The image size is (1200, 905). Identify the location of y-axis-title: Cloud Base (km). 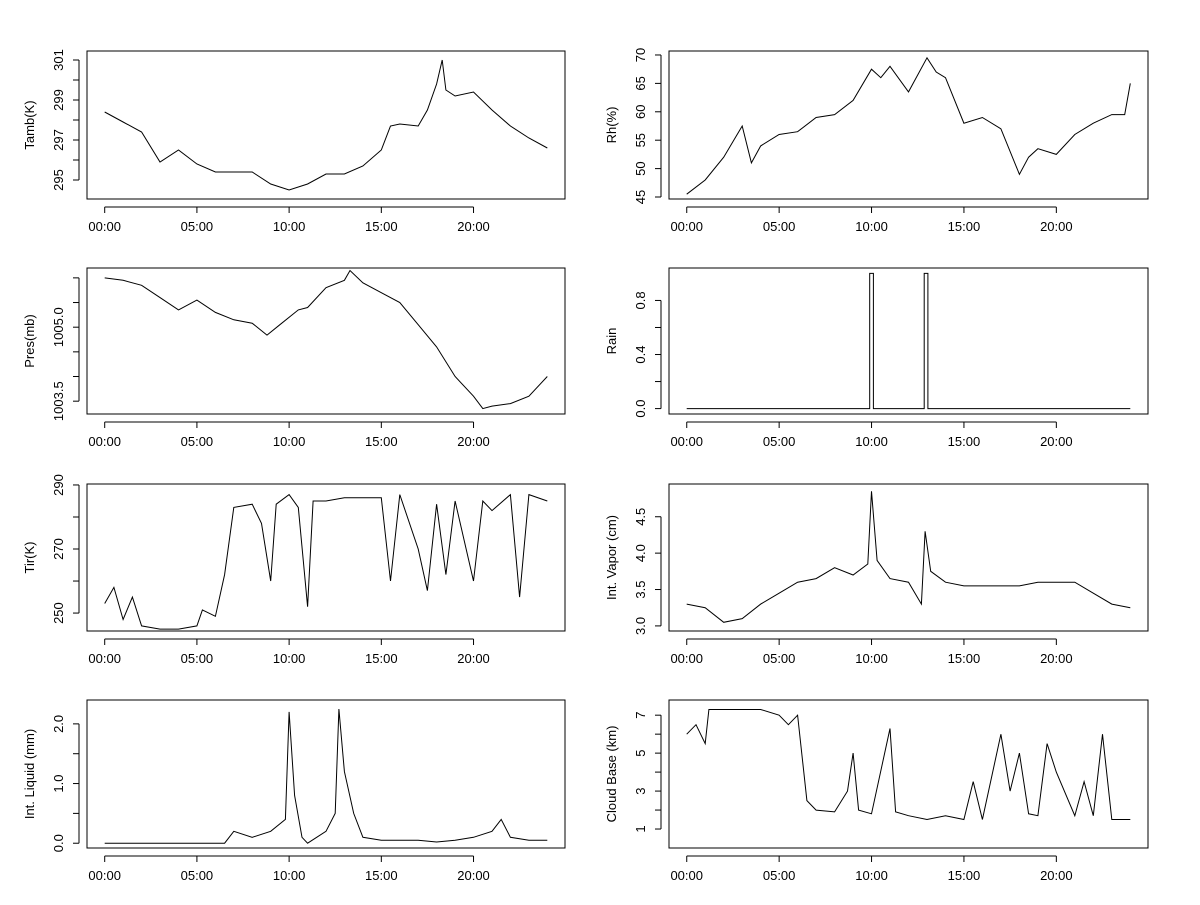
(611, 774).